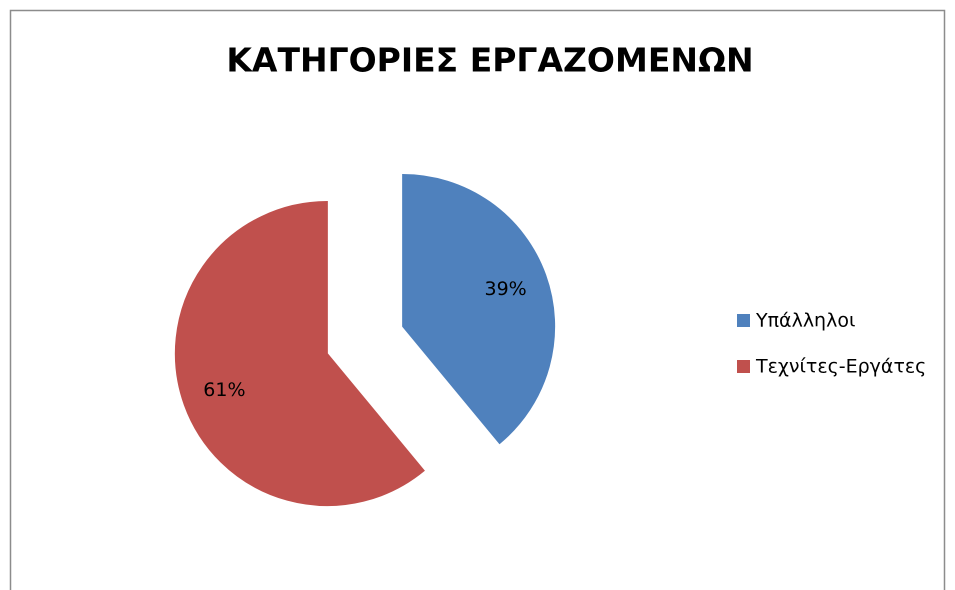  What do you see at coordinates (505, 289) in the screenshot?
I see `data-label: 39%` at bounding box center [505, 289].